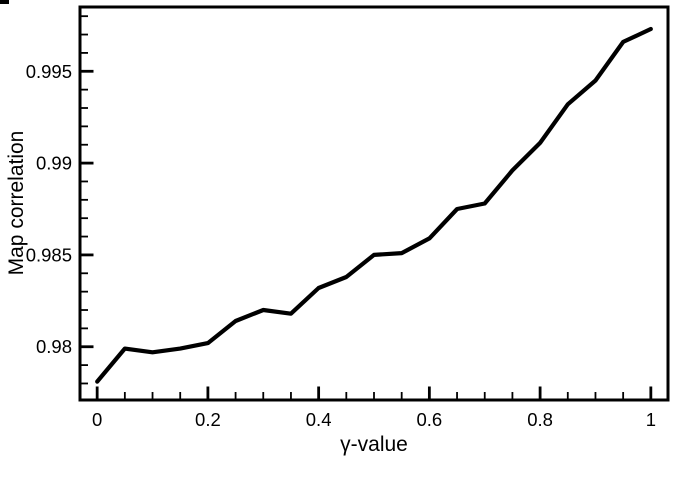 The height and width of the screenshot is (480, 680). Describe the element at coordinates (540, 419) in the screenshot. I see `x-tick-label: 0.8` at that location.